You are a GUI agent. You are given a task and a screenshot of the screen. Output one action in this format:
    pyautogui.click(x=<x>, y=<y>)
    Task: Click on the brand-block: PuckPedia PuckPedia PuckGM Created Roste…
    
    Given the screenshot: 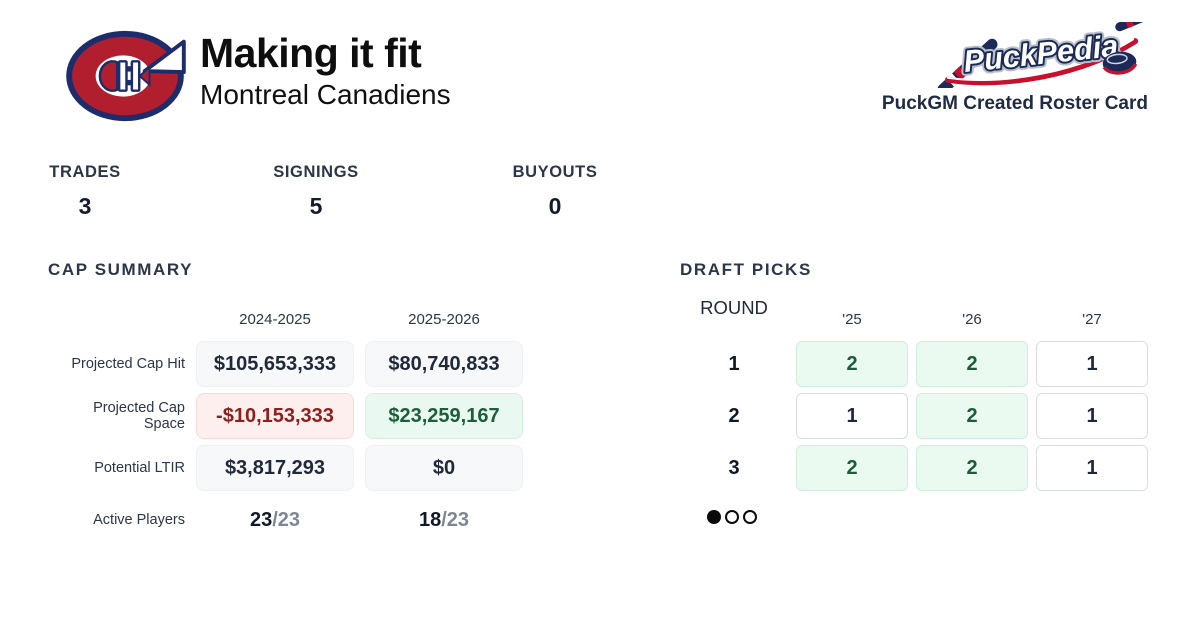 What is the action you would take?
    pyautogui.click(x=1016, y=68)
    